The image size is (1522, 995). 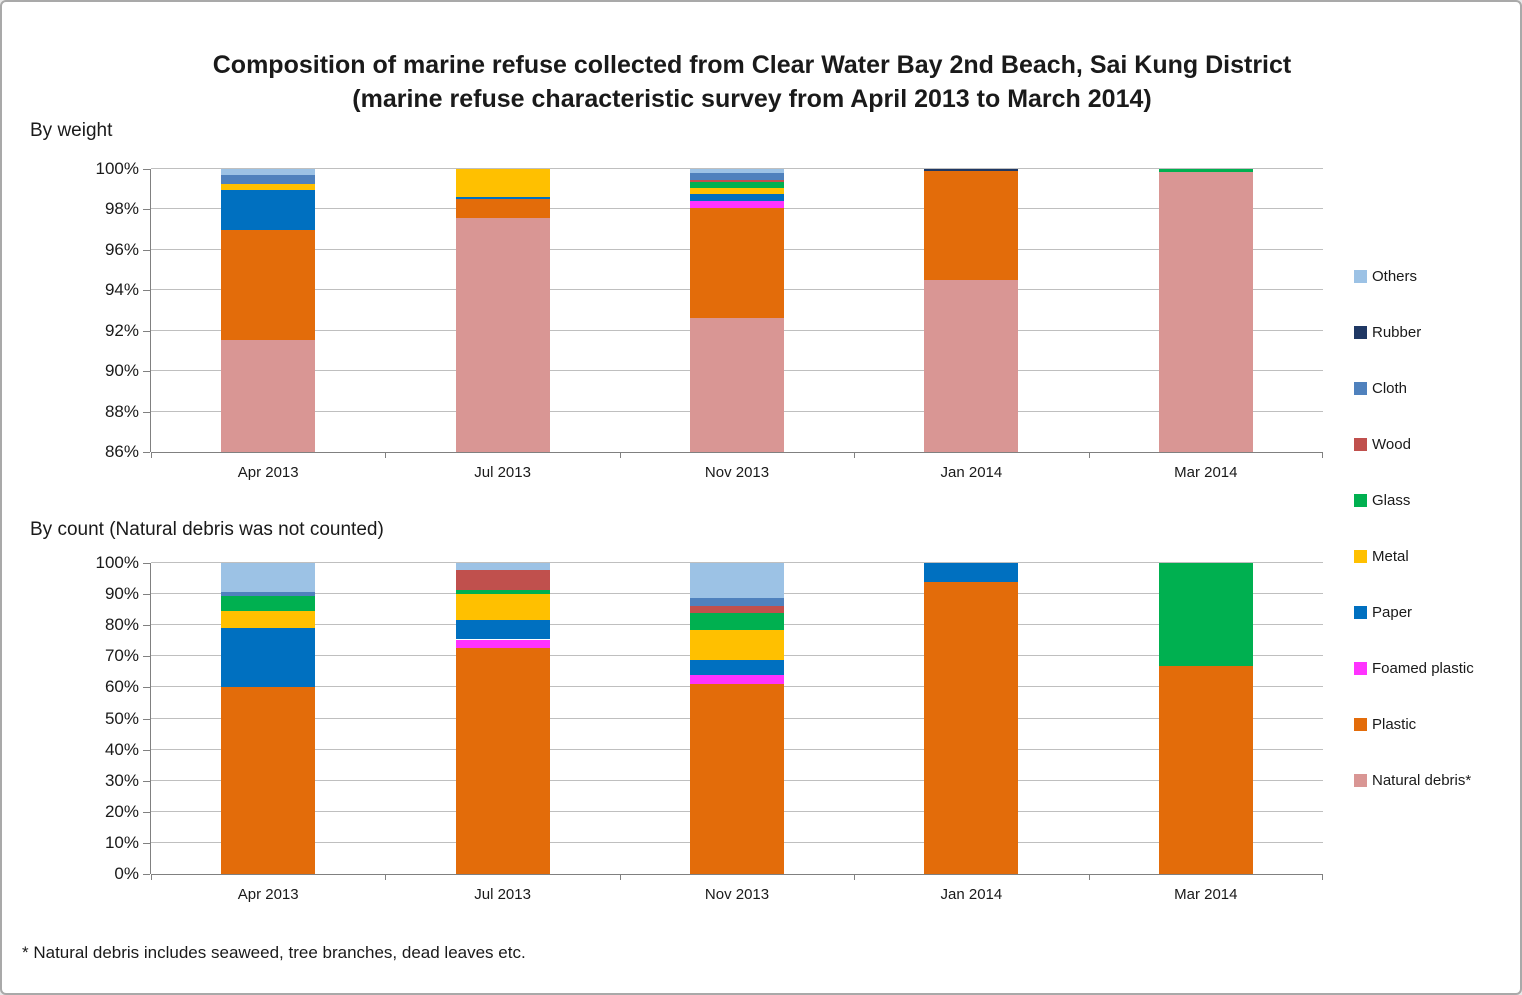 What do you see at coordinates (971, 472) in the screenshot?
I see `x-axis-category-label: Jan 2014` at bounding box center [971, 472].